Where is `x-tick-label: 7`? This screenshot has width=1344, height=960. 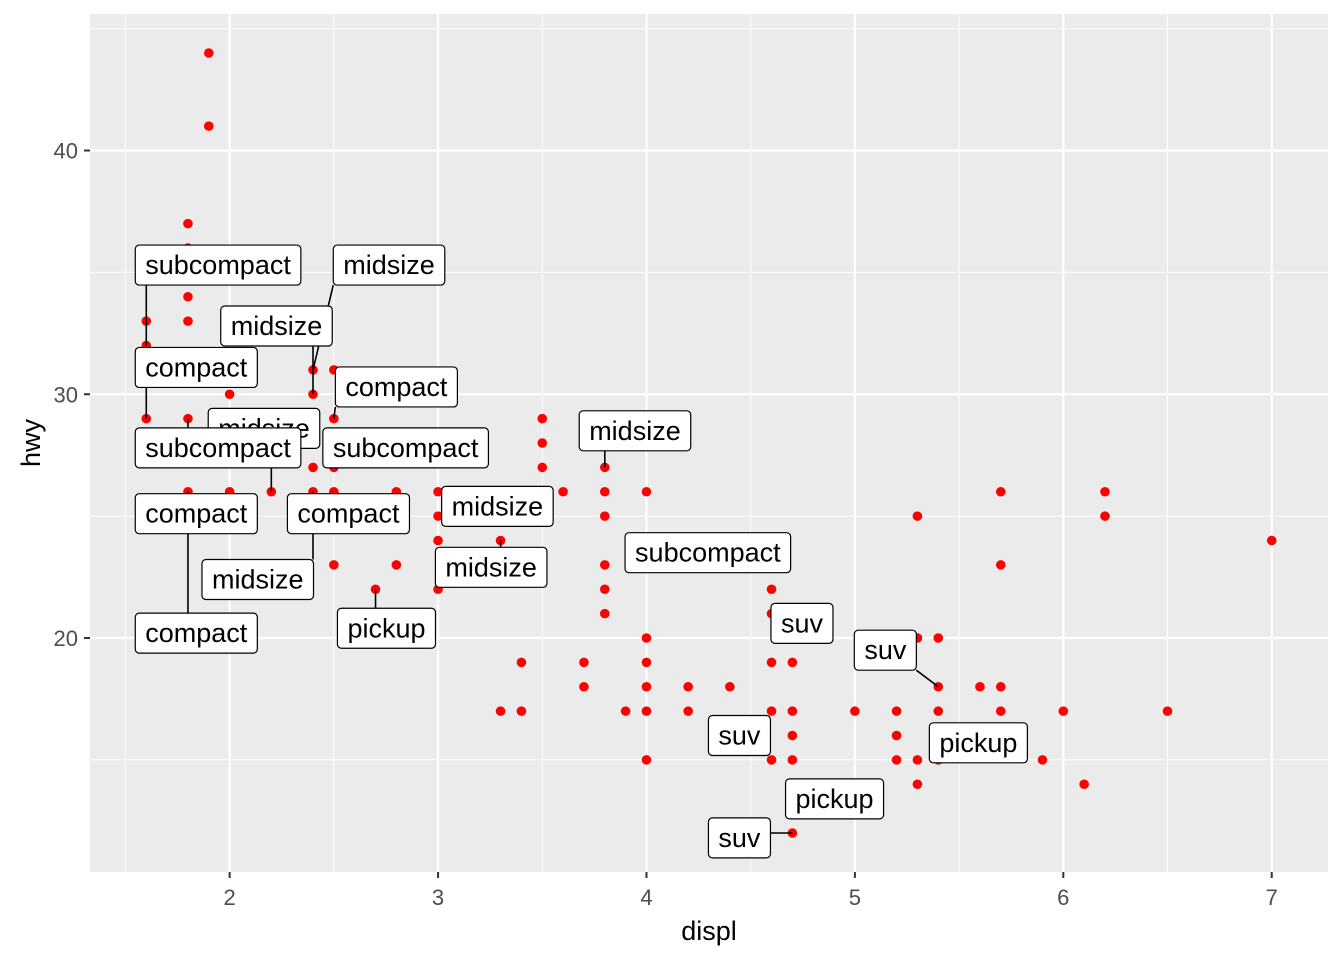 x-tick-label: 7 is located at coordinates (1272, 897).